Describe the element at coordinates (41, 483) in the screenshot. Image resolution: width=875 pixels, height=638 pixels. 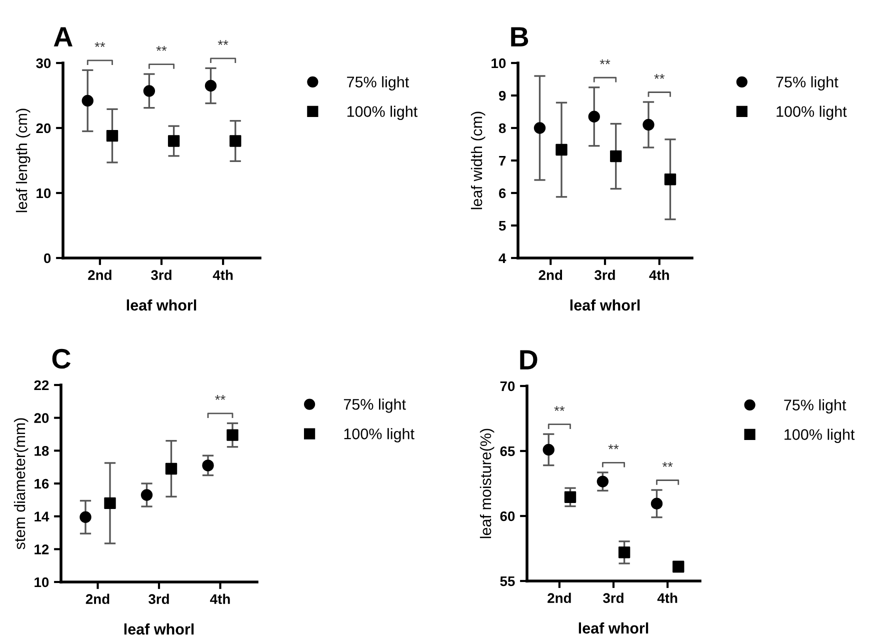
I see `y-tick-label: 16` at that location.